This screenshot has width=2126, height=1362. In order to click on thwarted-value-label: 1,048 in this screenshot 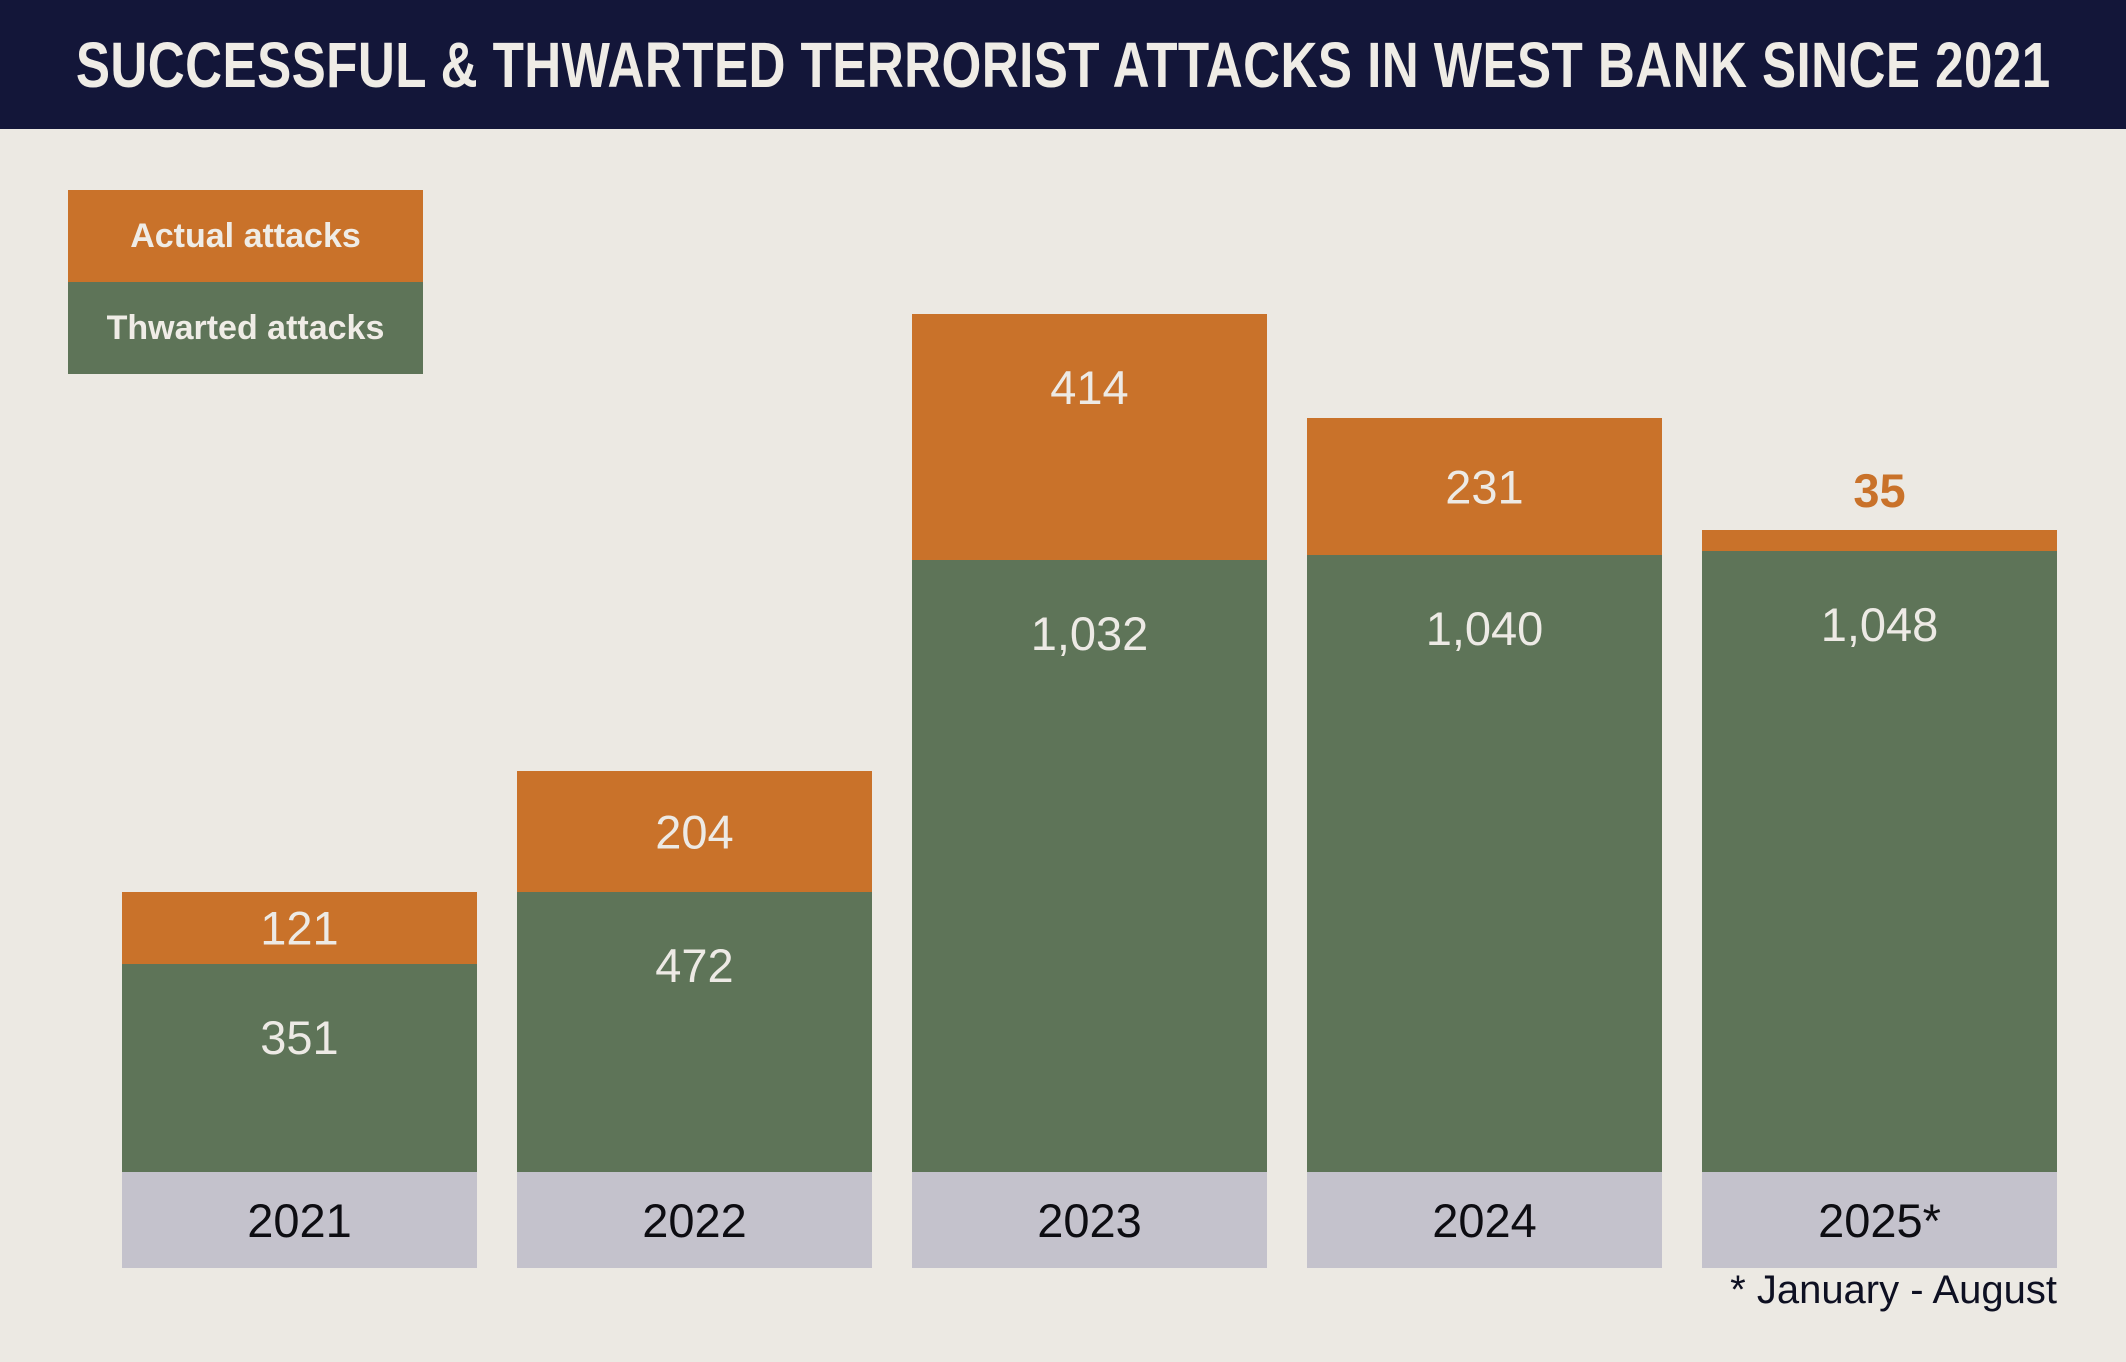, I will do `click(1879, 624)`.